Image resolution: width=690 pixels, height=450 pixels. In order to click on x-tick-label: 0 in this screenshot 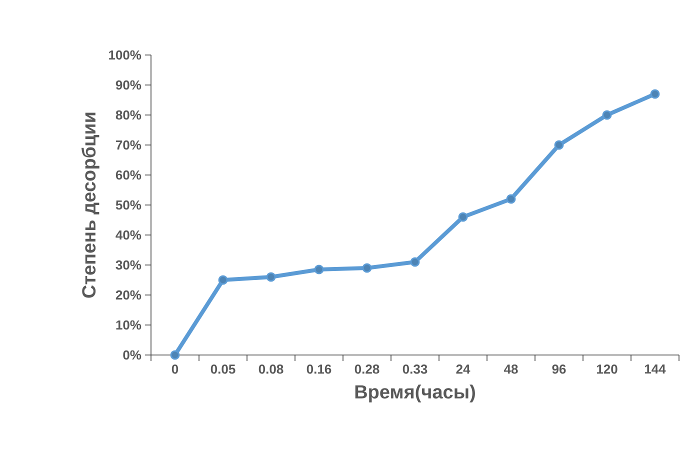, I will do `click(175, 369)`.